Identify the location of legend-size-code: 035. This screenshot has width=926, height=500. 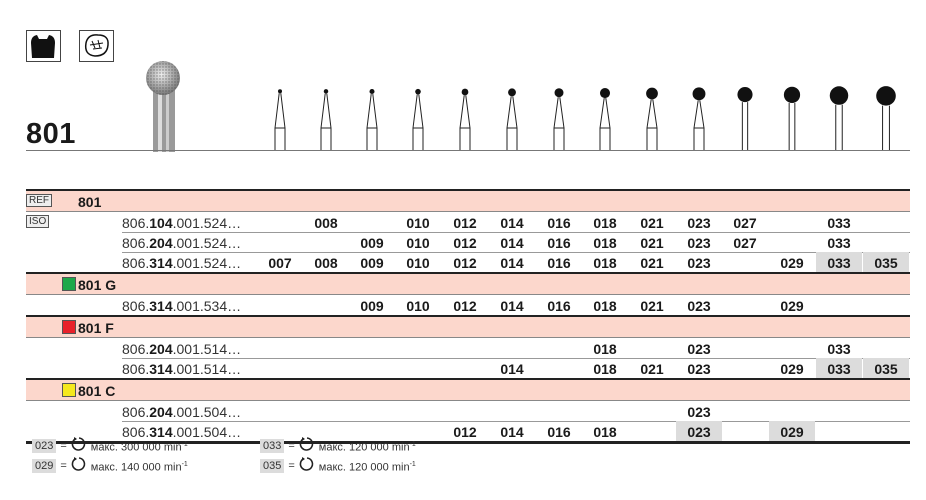
(272, 466).